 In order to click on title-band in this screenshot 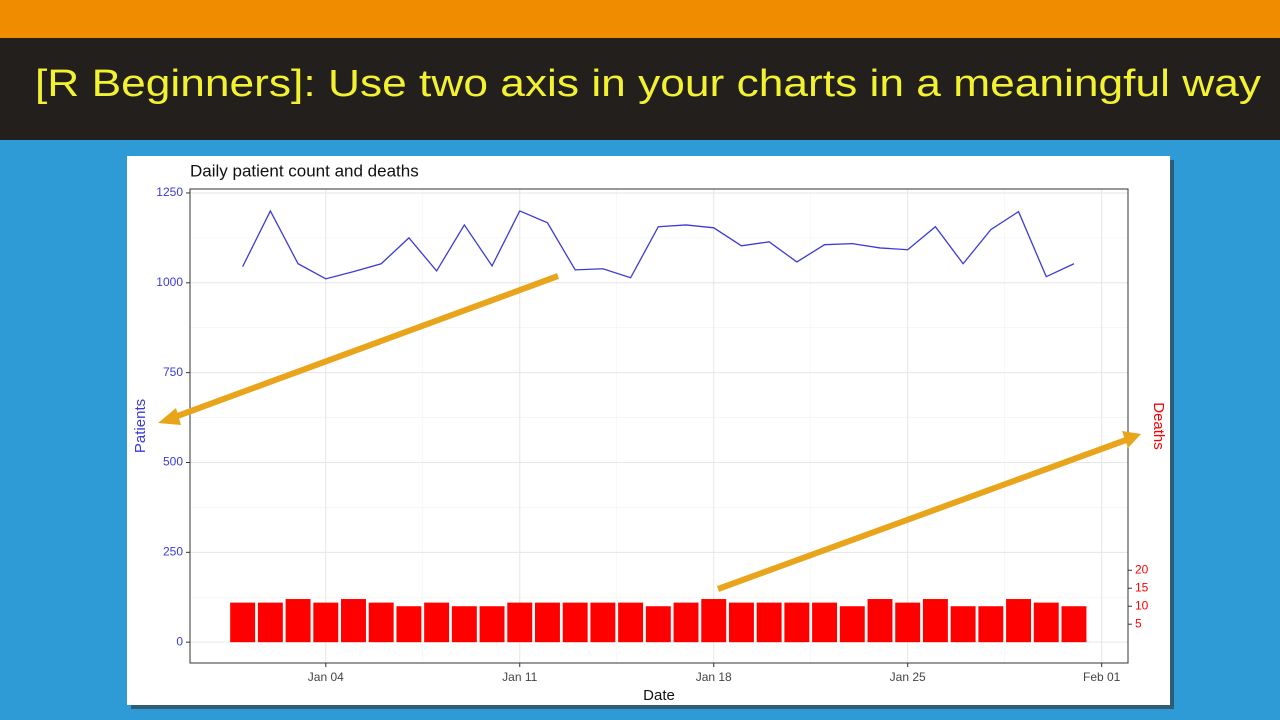, I will do `click(640, 89)`.